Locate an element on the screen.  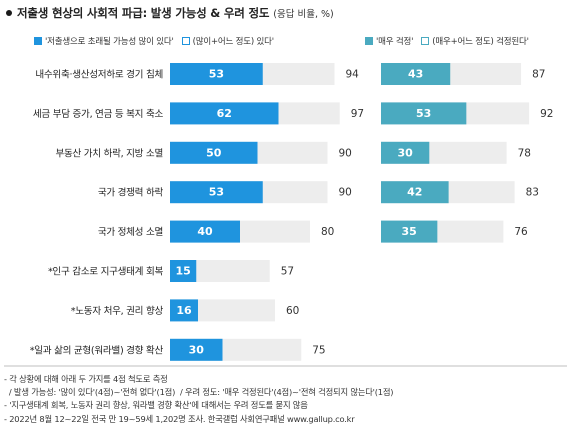
data-label-likelihood-strong: 16 is located at coordinates (184, 310).